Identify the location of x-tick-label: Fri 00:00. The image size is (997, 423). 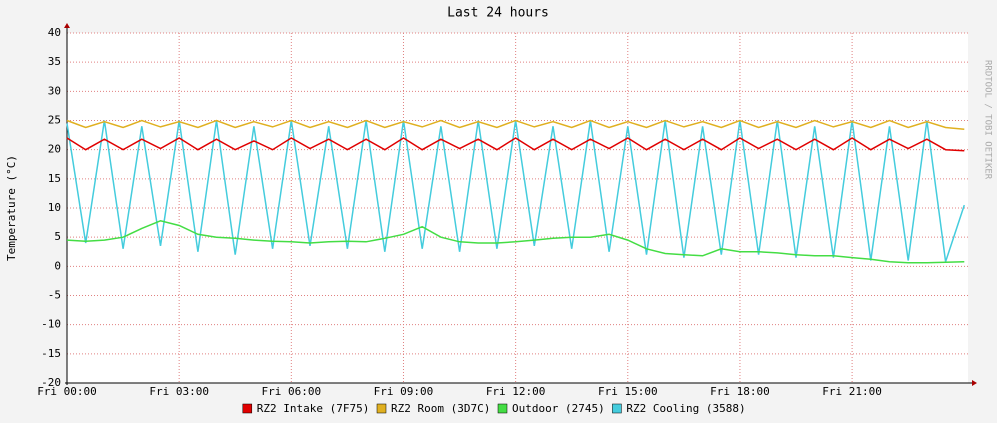
(67, 391).